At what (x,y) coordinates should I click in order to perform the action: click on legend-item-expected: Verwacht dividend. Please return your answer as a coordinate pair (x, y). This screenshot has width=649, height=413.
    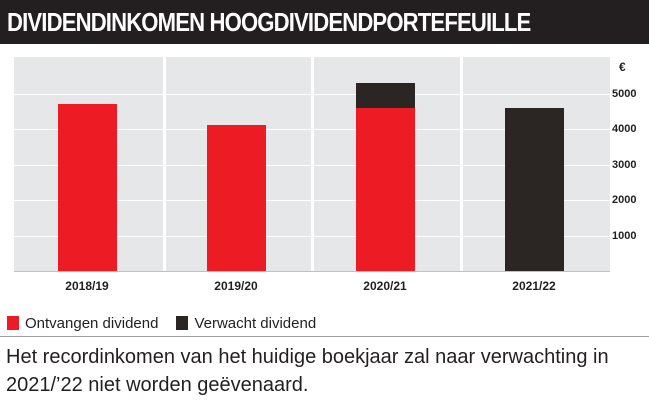
    Looking at the image, I should click on (246, 323).